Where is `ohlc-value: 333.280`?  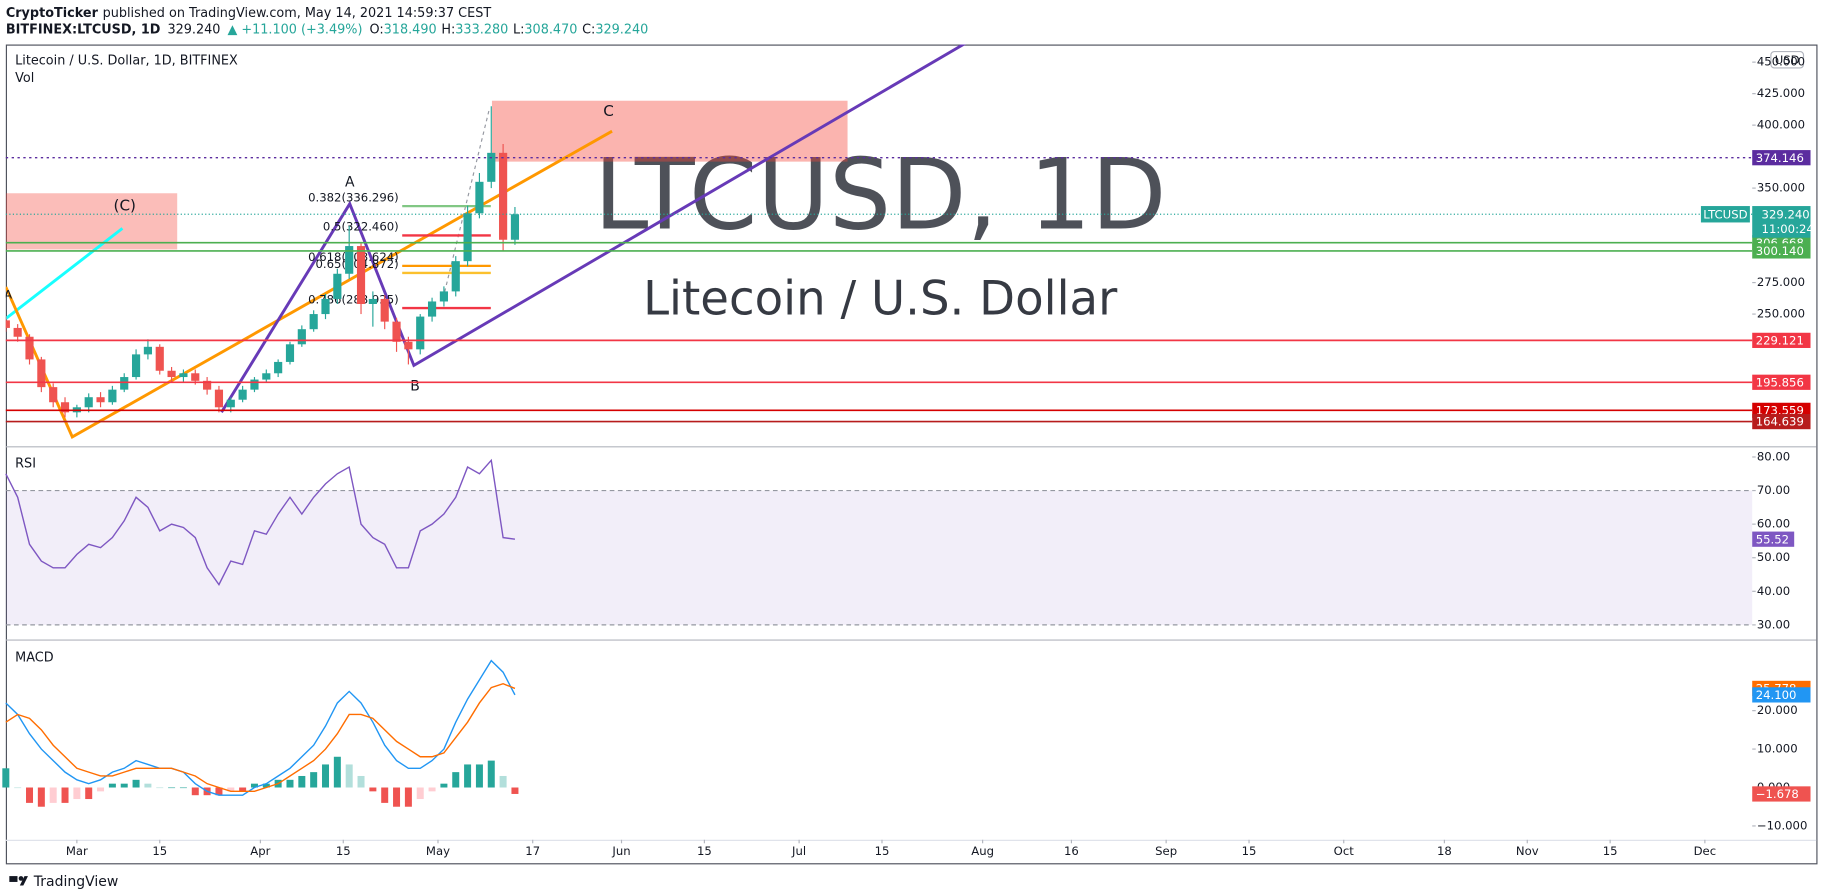
ohlc-value: 333.280 is located at coordinates (481, 29).